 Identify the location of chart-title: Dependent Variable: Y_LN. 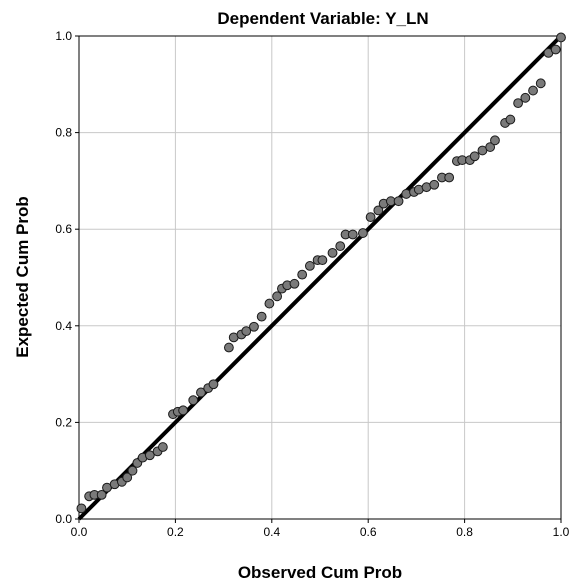
(322, 18).